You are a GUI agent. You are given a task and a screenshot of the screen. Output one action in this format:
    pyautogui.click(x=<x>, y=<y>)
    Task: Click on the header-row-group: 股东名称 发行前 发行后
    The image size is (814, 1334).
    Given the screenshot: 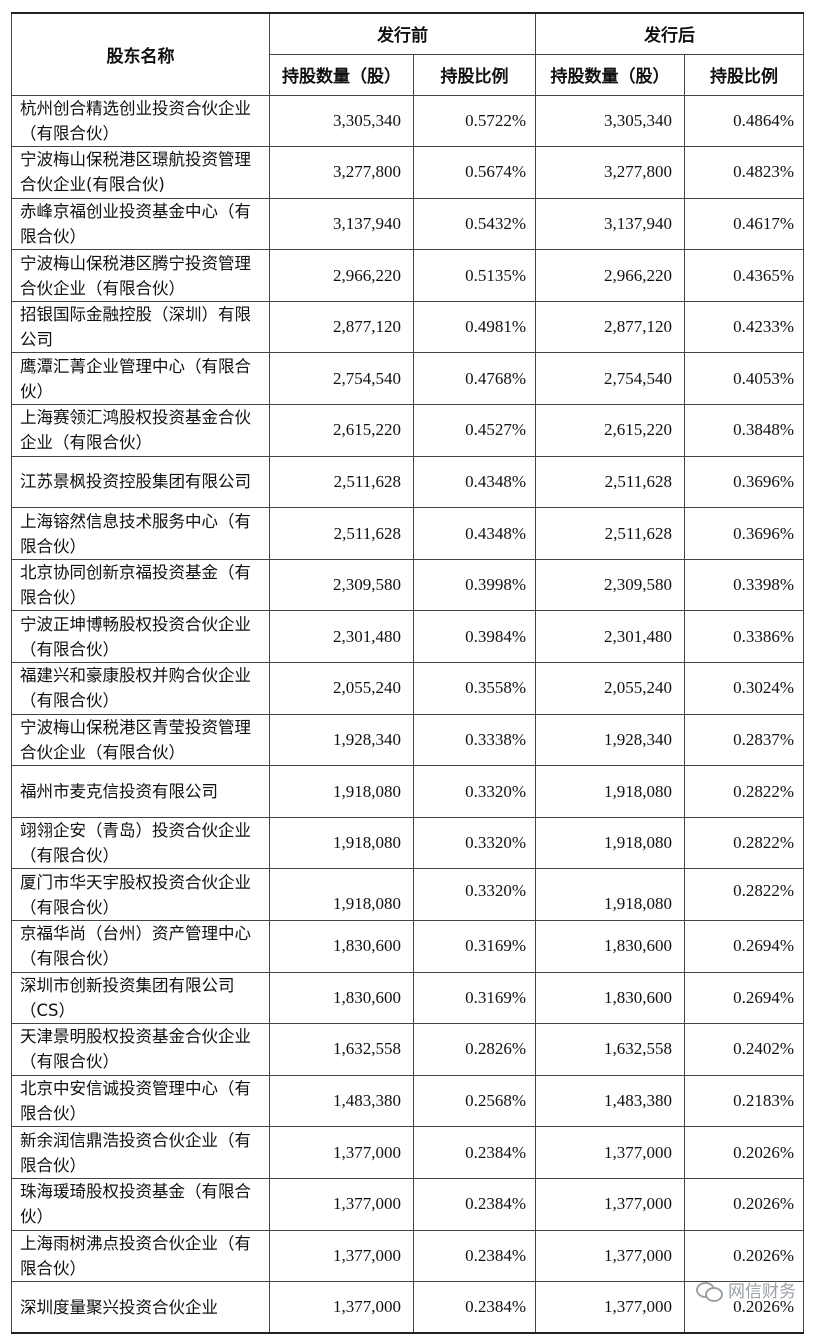 What is the action you would take?
    pyautogui.click(x=407, y=54)
    